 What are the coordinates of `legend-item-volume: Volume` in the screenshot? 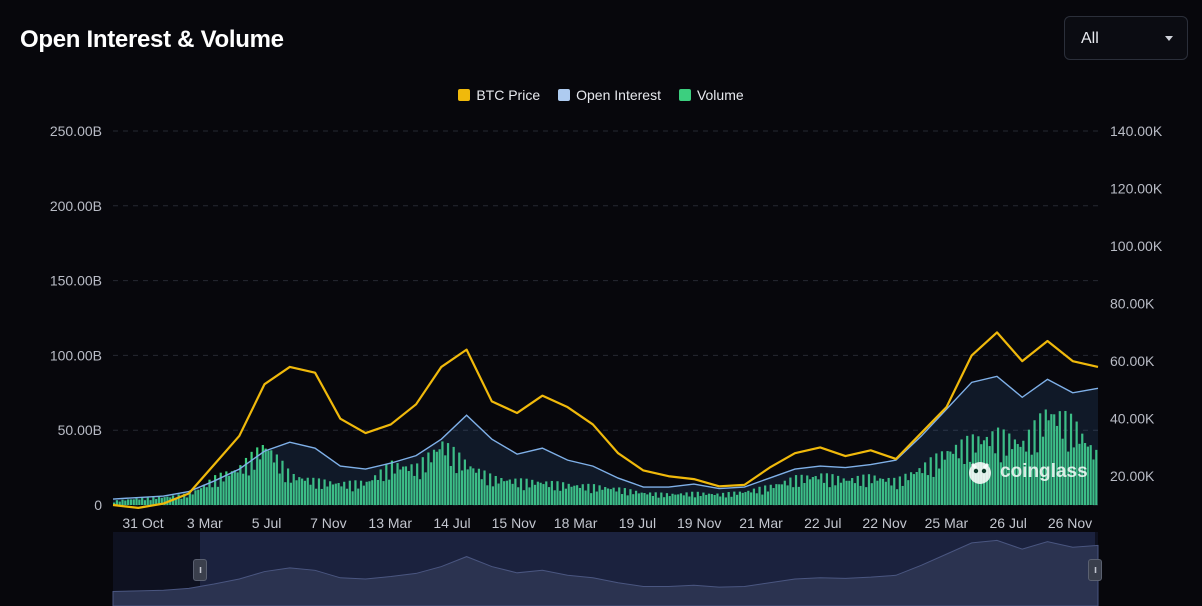 It's located at (711, 95).